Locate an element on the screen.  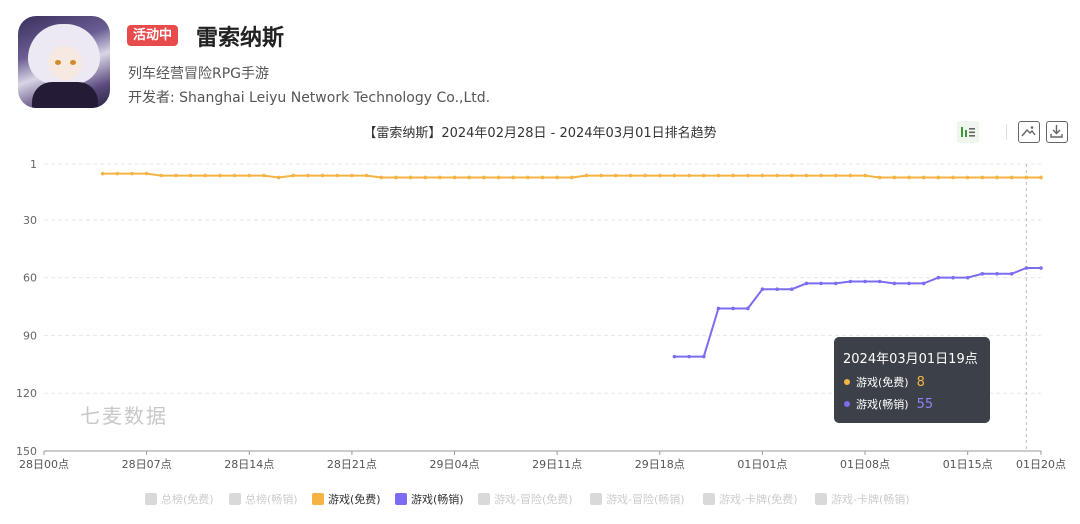
toolbar-divider is located at coordinates (1006, 132).